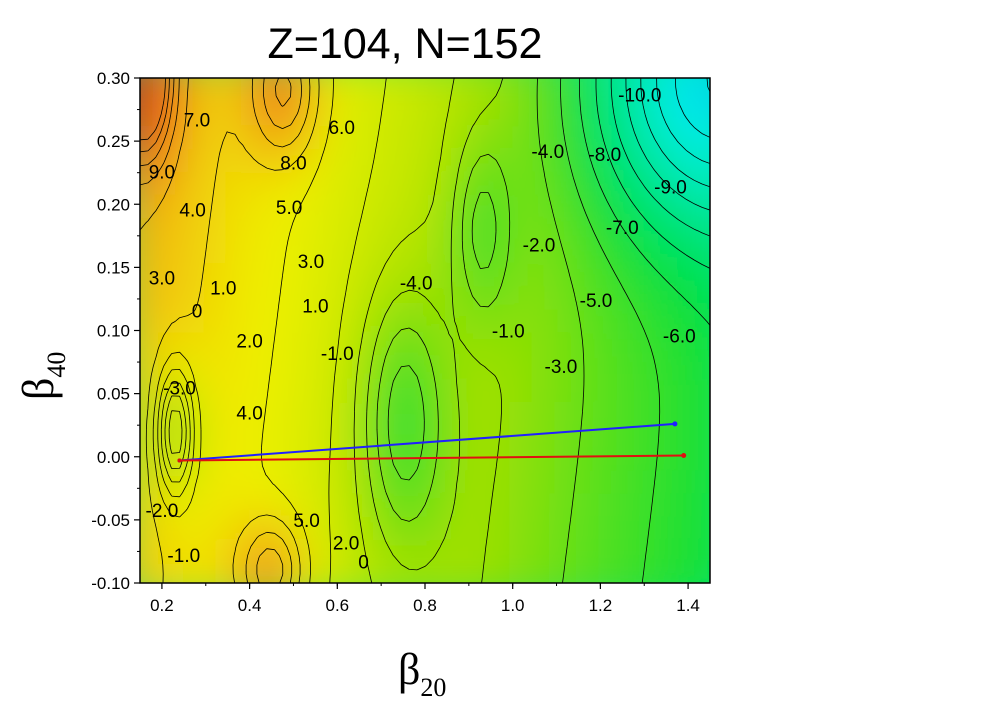 Image resolution: width=997 pixels, height=704 pixels. Describe the element at coordinates (601, 605) in the screenshot. I see `x-tick-label: 1.2` at that location.